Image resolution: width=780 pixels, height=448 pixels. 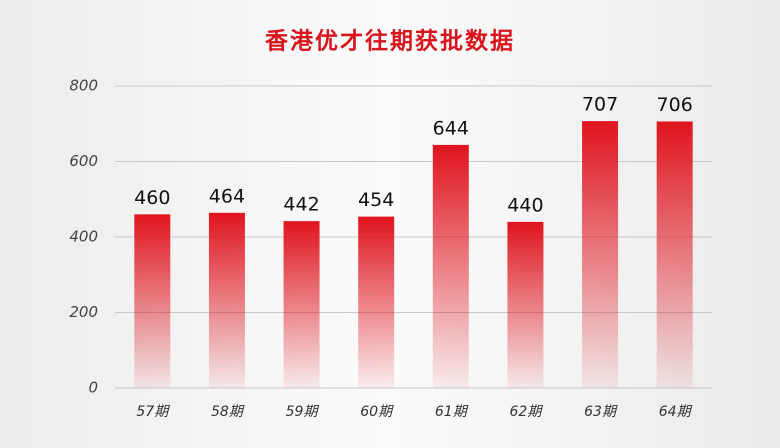 What do you see at coordinates (228, 412) in the screenshot?
I see `x-tick-label: 58期` at bounding box center [228, 412].